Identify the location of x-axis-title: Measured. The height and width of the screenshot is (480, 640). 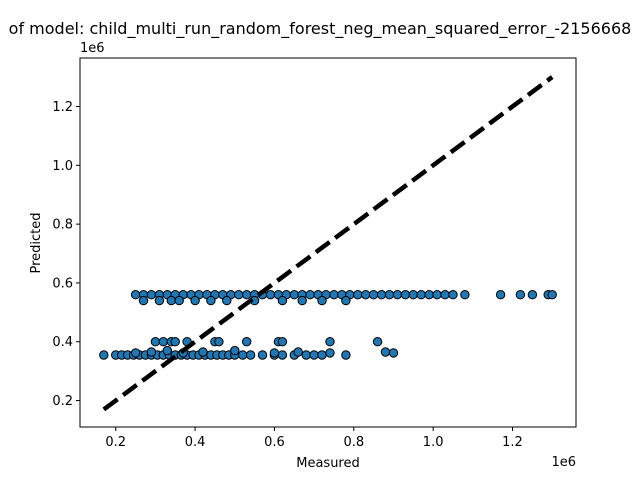
(328, 463).